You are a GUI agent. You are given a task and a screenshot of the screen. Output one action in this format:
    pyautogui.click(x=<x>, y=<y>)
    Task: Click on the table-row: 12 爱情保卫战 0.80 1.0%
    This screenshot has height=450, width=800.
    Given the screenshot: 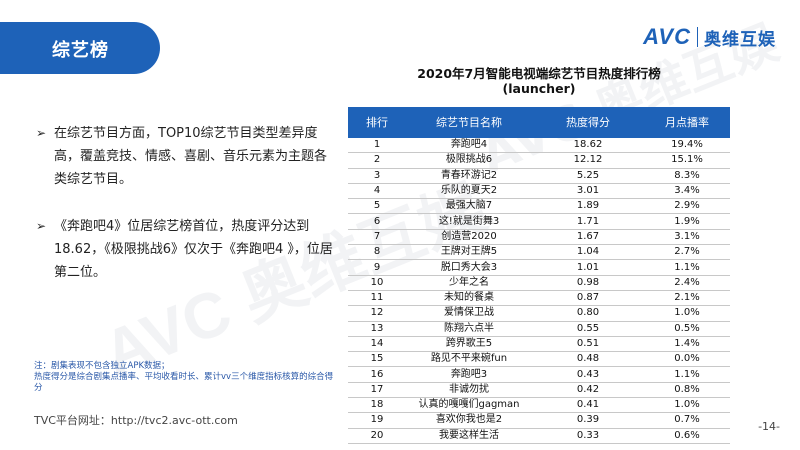 What is the action you would take?
    pyautogui.click(x=539, y=313)
    